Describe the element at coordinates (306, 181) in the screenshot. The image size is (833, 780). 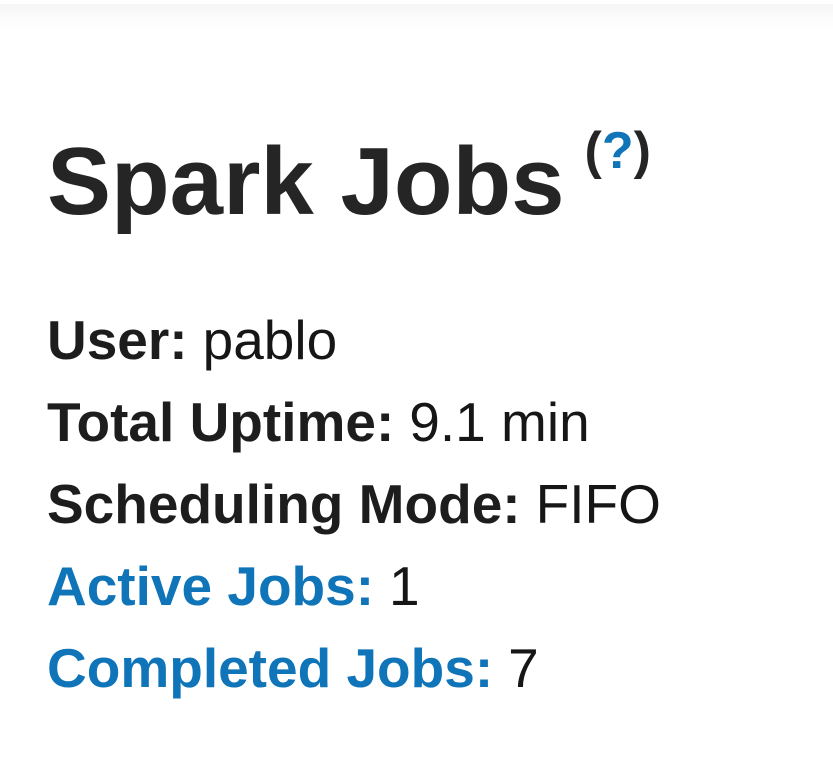
I see `page-title-text: Spark Jobs` at that location.